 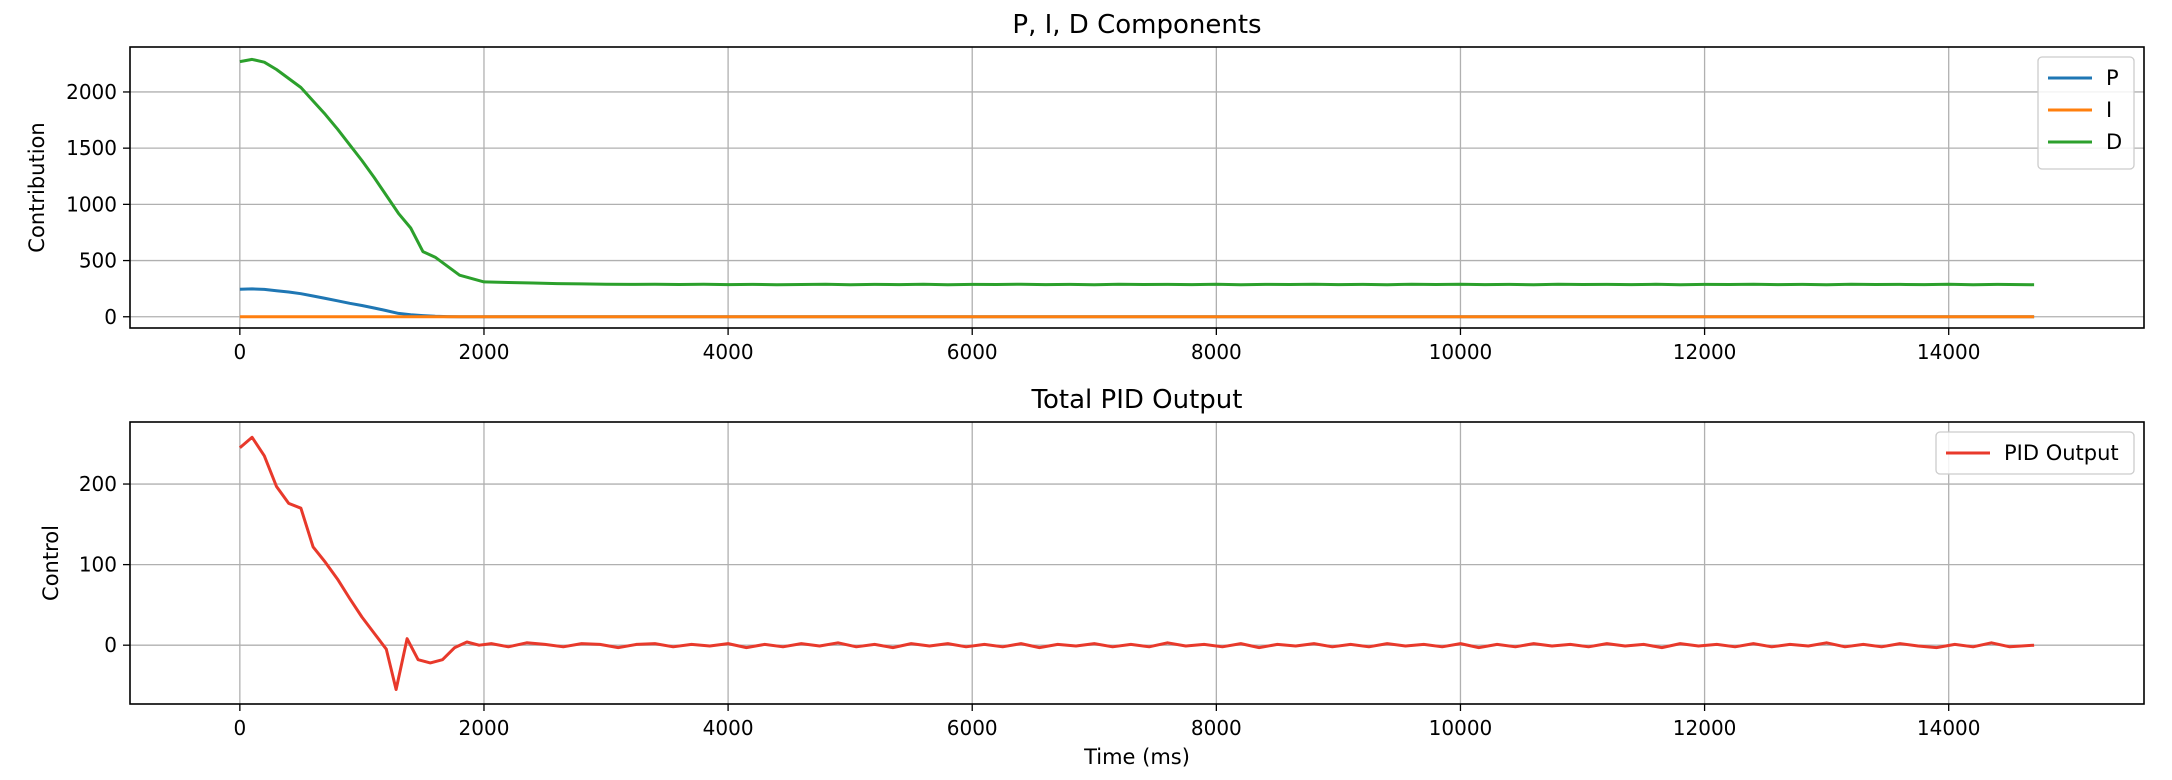 I want to click on legend-entry: PID Output, so click(x=2061, y=453).